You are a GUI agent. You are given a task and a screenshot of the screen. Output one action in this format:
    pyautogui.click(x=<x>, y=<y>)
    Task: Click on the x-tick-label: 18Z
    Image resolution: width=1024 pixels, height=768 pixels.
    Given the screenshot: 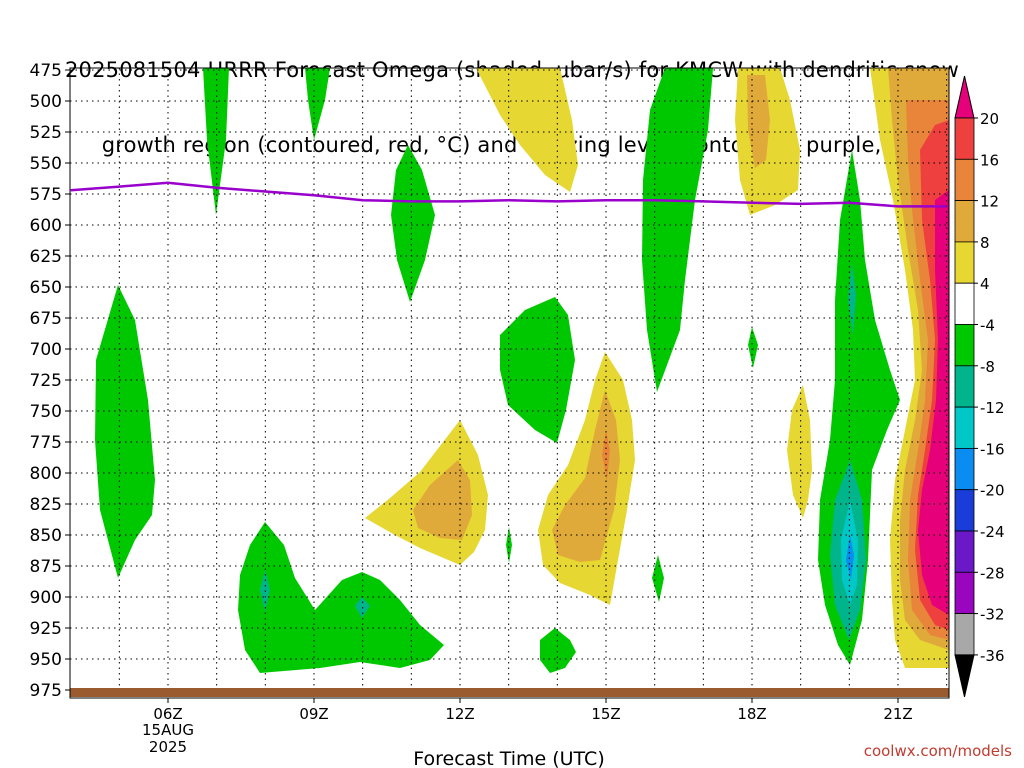 What is the action you would take?
    pyautogui.click(x=751, y=714)
    